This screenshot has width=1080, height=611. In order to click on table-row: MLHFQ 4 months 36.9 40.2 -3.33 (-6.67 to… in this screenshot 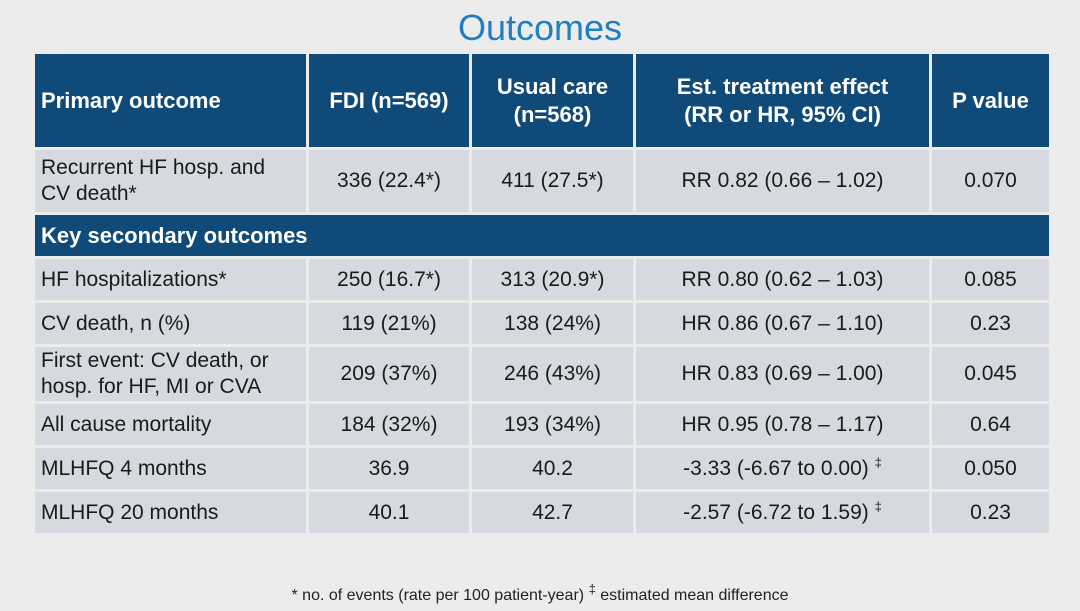, I will do `click(542, 468)`.